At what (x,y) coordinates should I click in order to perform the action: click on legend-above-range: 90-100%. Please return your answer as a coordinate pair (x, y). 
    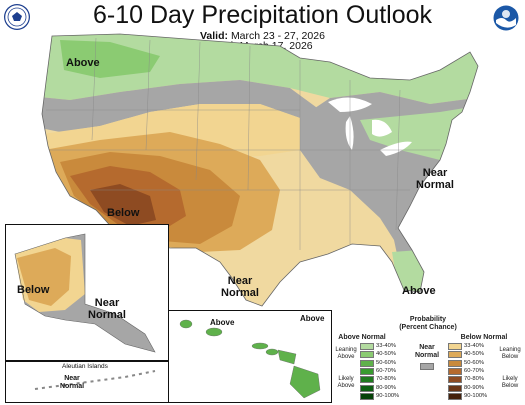
    Looking at the image, I should click on (388, 395).